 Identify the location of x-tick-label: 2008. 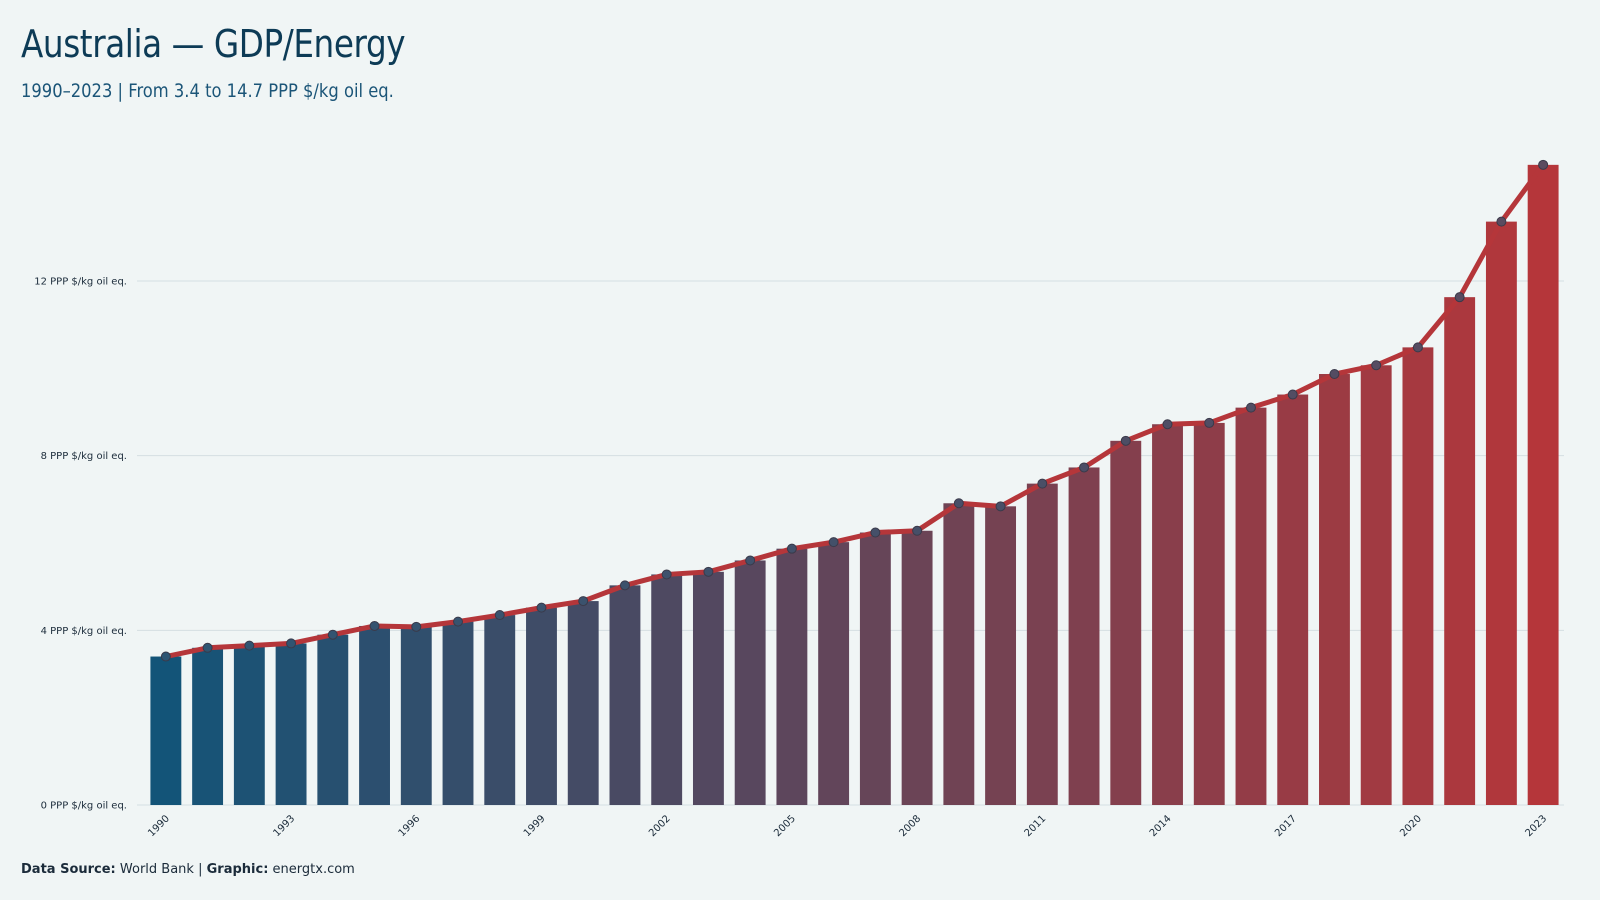
(910, 826).